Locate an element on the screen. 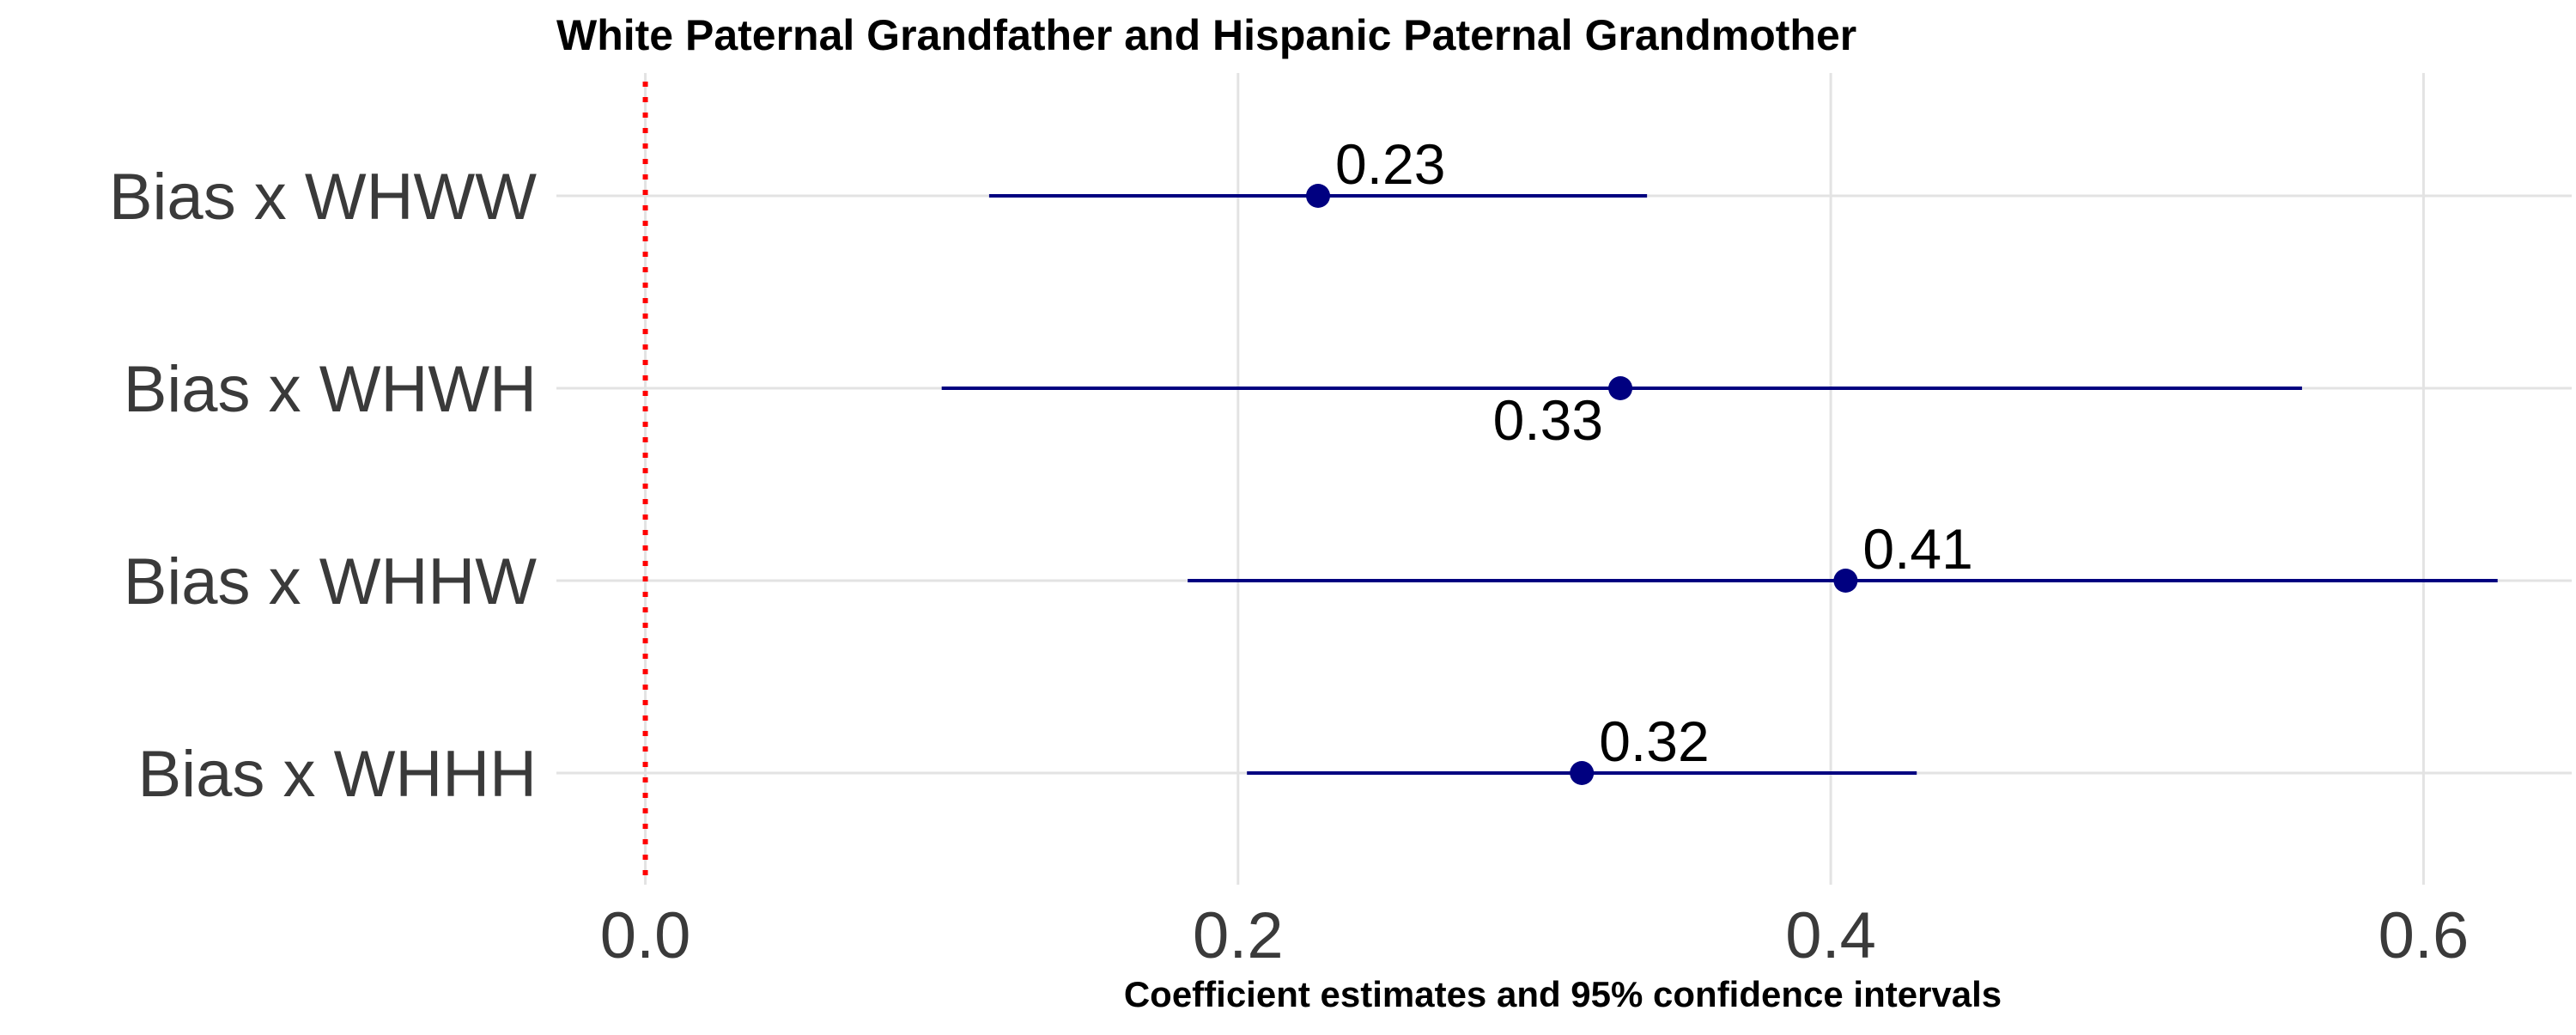 The image size is (2576, 1035). estimate-label: 0.33 is located at coordinates (1548, 420).